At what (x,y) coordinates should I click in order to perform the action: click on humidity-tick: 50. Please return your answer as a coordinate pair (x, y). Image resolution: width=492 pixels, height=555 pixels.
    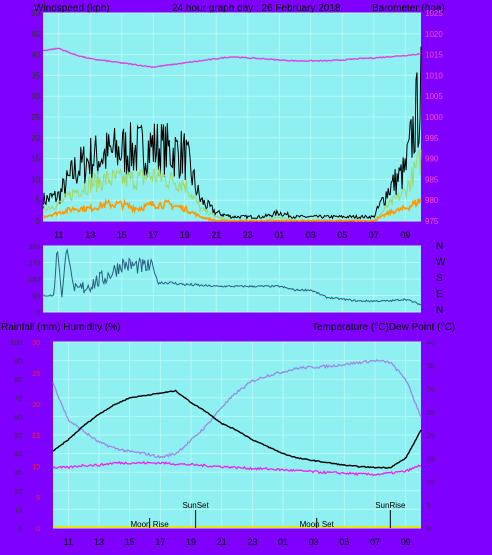
    Looking at the image, I should click on (18, 436).